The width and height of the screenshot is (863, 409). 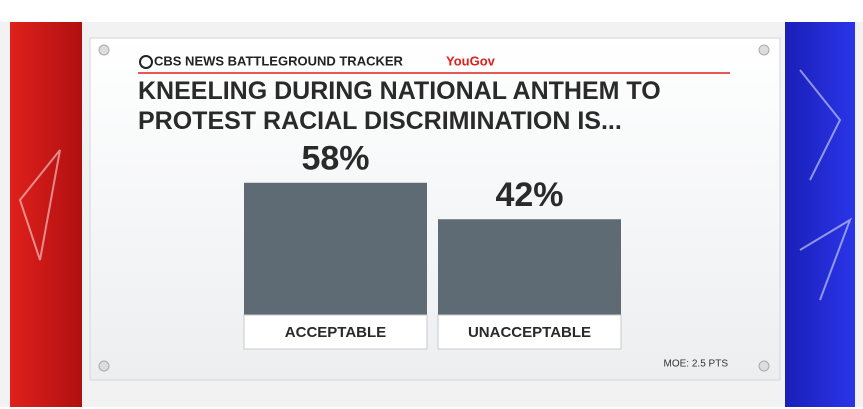 What do you see at coordinates (820, 214) in the screenshot?
I see `blue-panel` at bounding box center [820, 214].